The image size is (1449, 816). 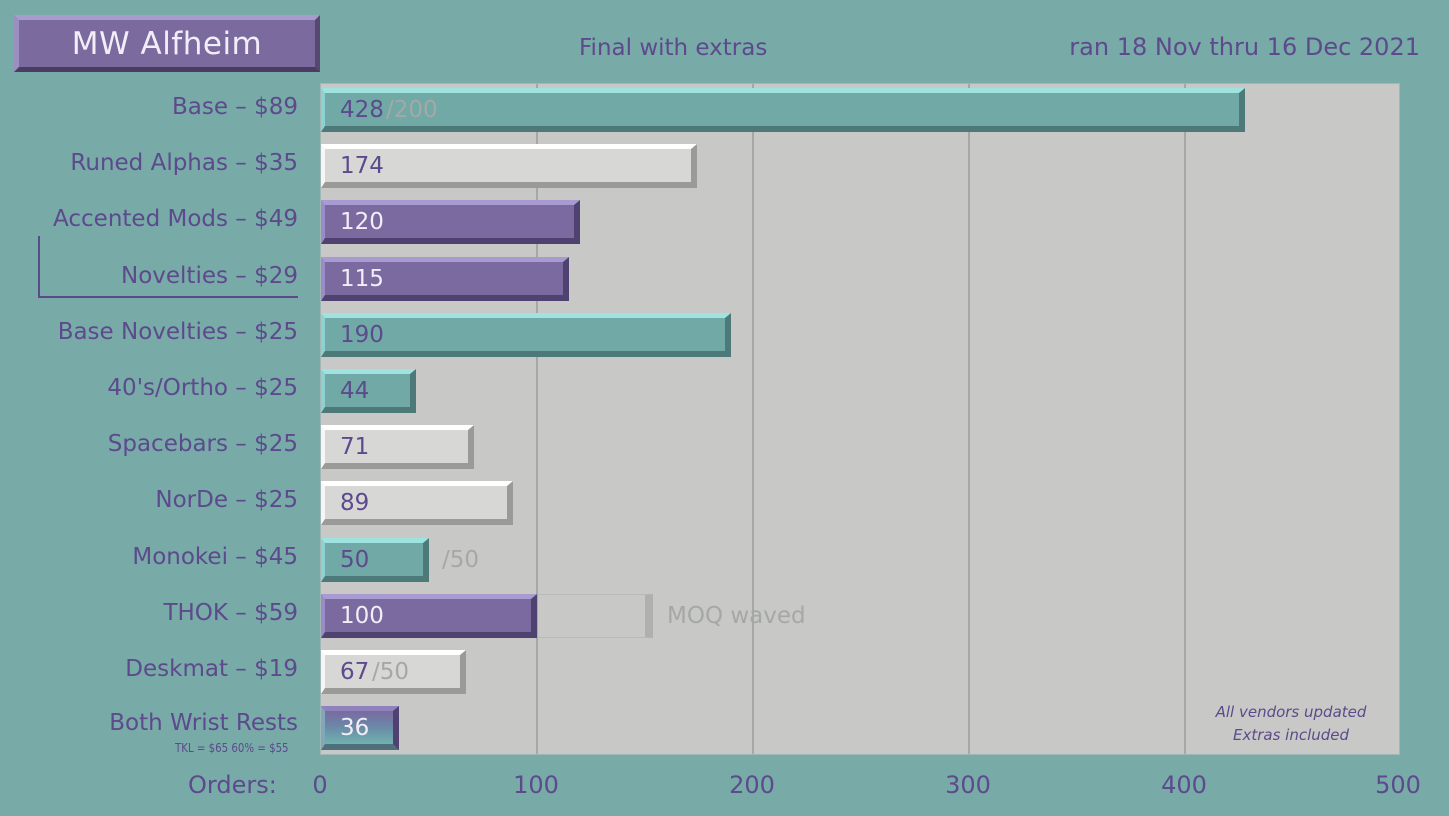 What do you see at coordinates (362, 334) in the screenshot?
I see `bar-value-label: 190` at bounding box center [362, 334].